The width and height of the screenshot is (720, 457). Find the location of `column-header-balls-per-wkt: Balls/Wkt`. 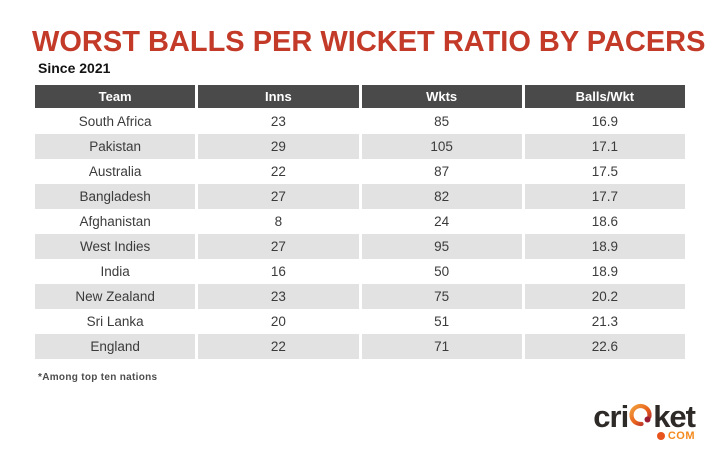

column-header-balls-per-wkt: Balls/Wkt is located at coordinates (604, 96).